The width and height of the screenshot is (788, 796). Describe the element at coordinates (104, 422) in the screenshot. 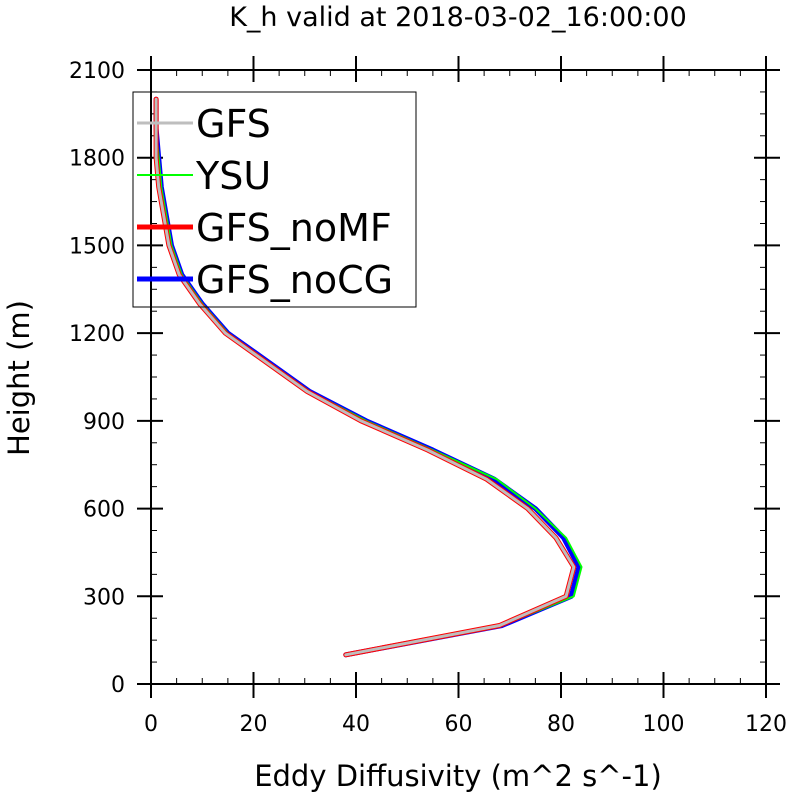

I see `y-tick-label: 900` at that location.